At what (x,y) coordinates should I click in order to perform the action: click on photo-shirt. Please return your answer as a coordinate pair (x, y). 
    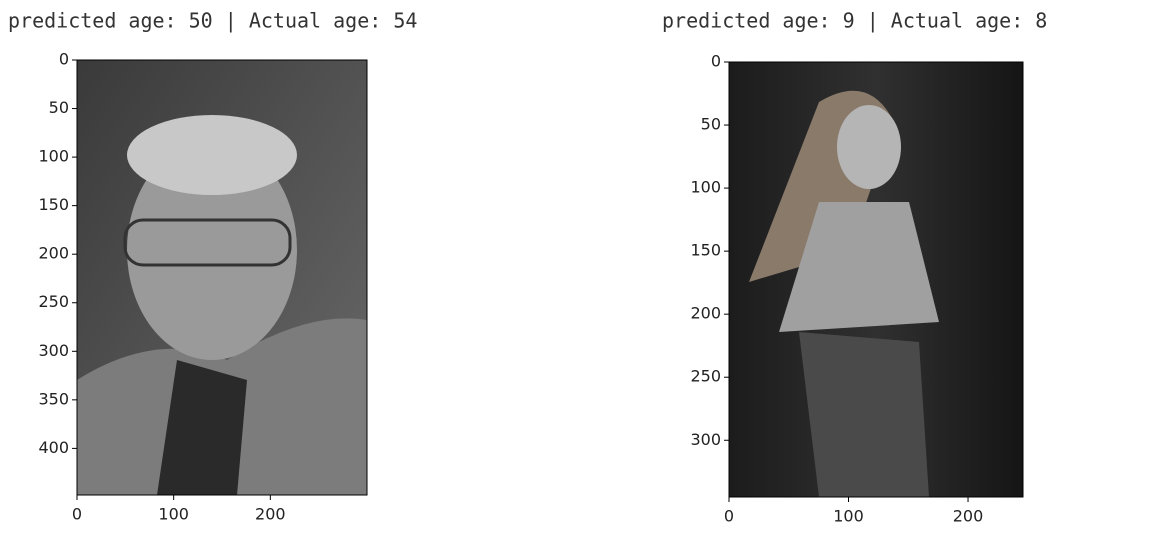
    Looking at the image, I should click on (202, 427).